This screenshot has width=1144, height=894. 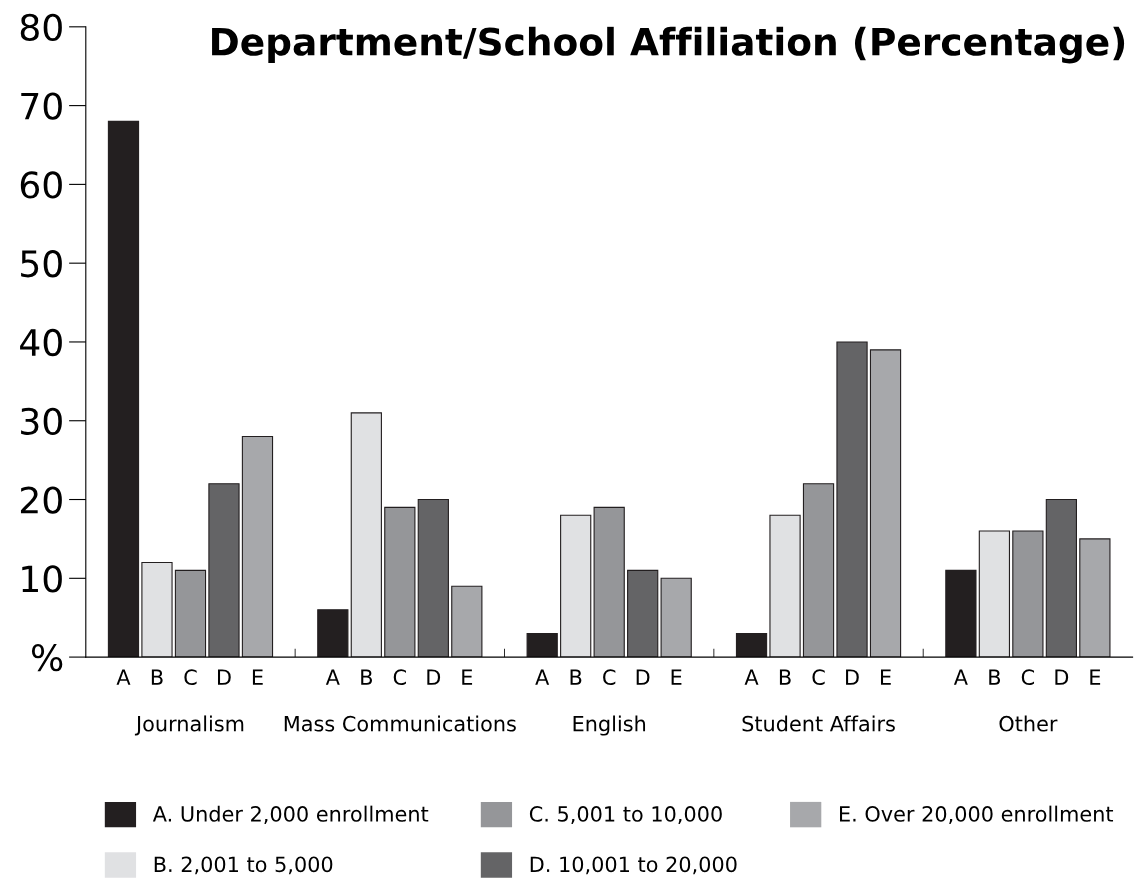 I want to click on legend-label: B. 2,001 to 5,000, so click(x=243, y=865).